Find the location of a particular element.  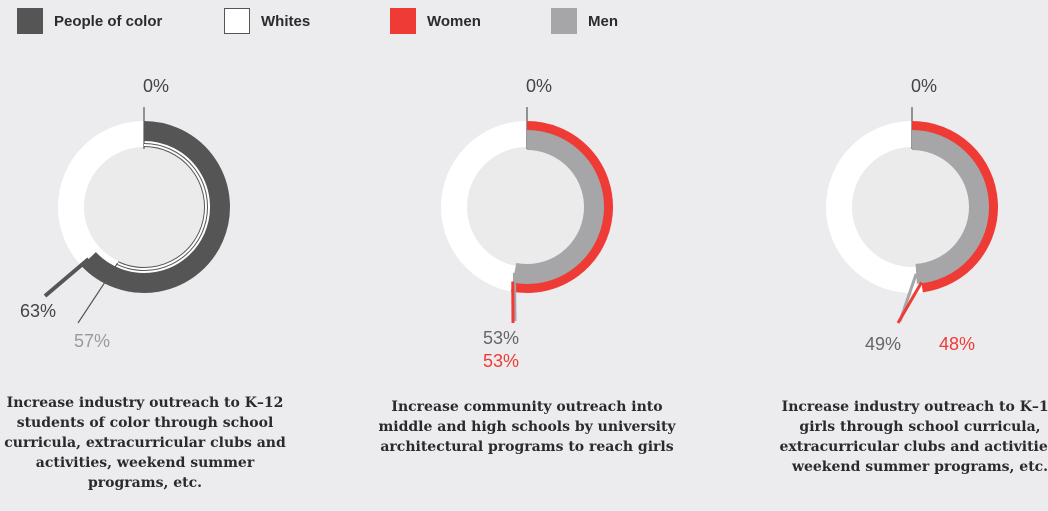

chart-2-arc-men is located at coordinates (558, 207).